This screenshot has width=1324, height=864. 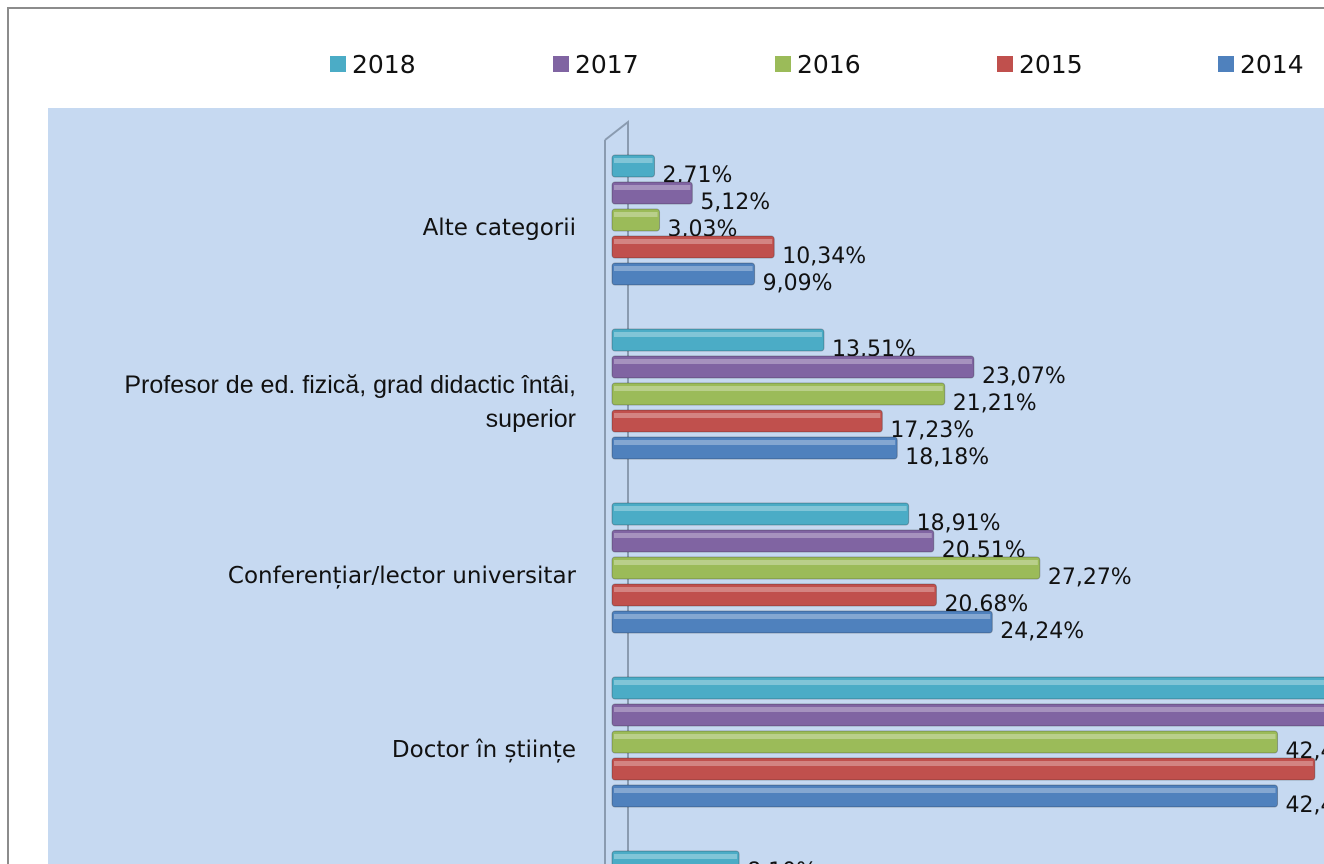 What do you see at coordinates (1305, 805) in the screenshot?
I see `data-label: 42,42%` at bounding box center [1305, 805].